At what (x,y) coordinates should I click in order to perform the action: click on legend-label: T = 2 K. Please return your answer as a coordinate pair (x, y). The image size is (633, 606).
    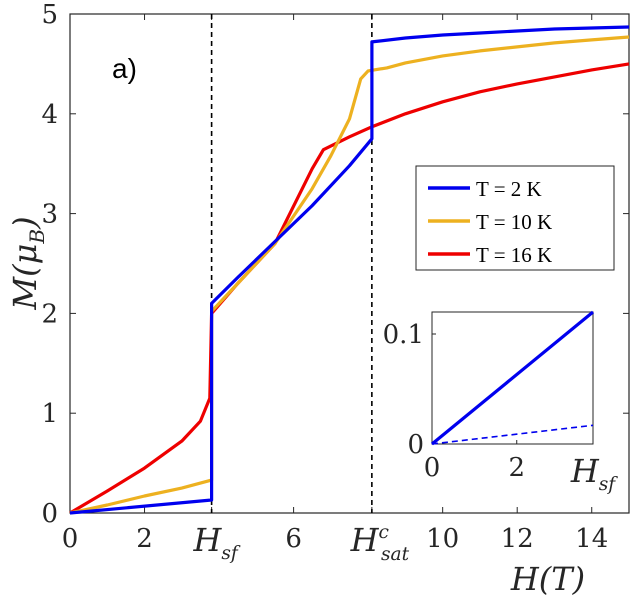
    Looking at the image, I should click on (509, 189).